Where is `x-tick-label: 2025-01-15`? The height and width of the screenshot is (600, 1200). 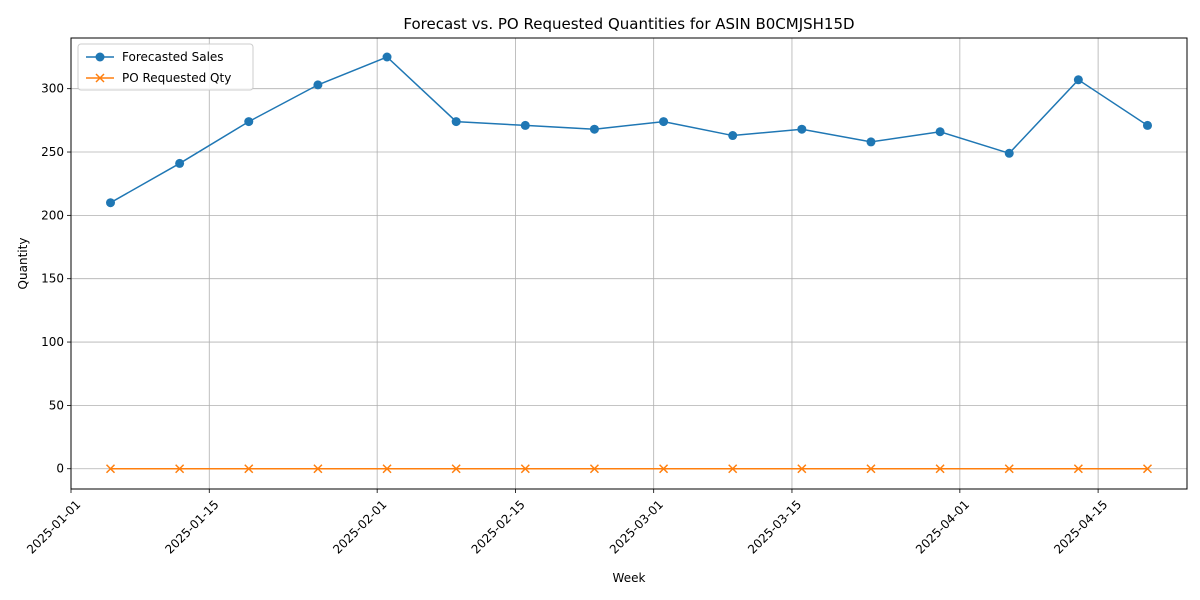
x-tick-label: 2025-01-15 is located at coordinates (191, 526).